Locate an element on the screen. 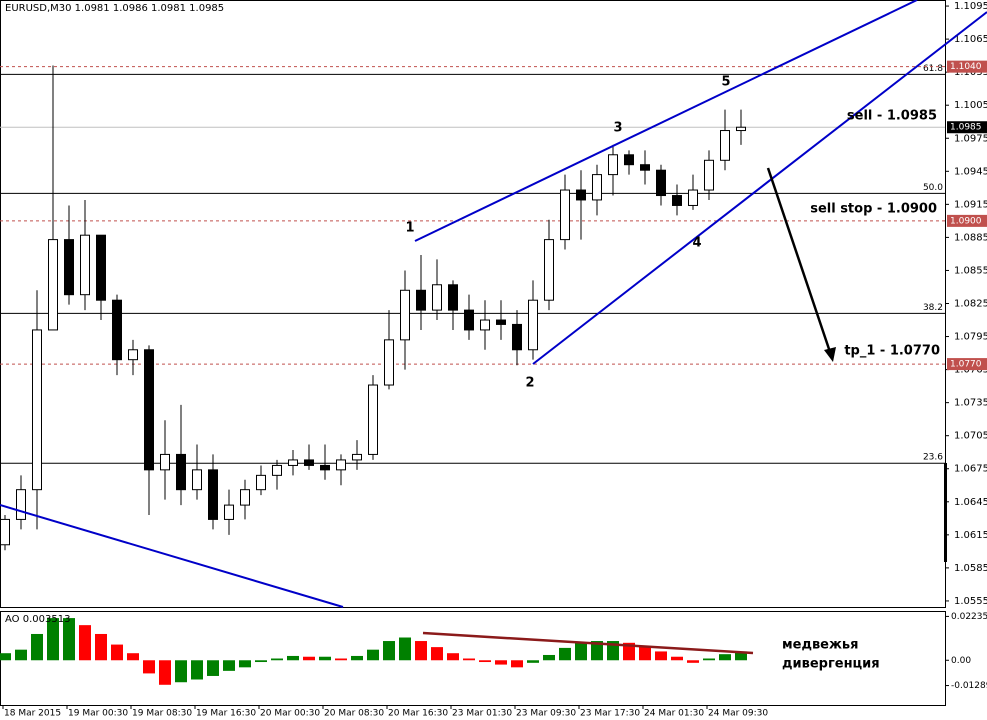  y-tick-label: 1.1095 is located at coordinates (970, 6).